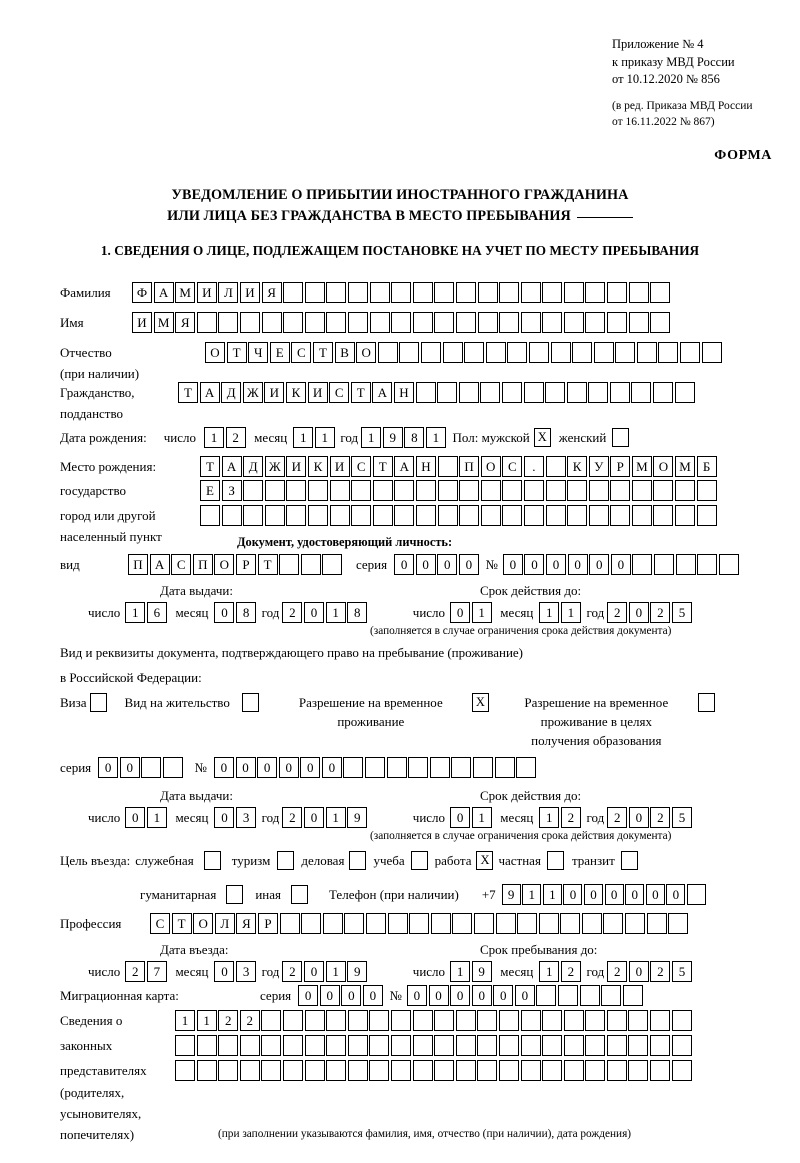  Describe the element at coordinates (98, 702) in the screenshot. I see `visa-checkbox` at that location.